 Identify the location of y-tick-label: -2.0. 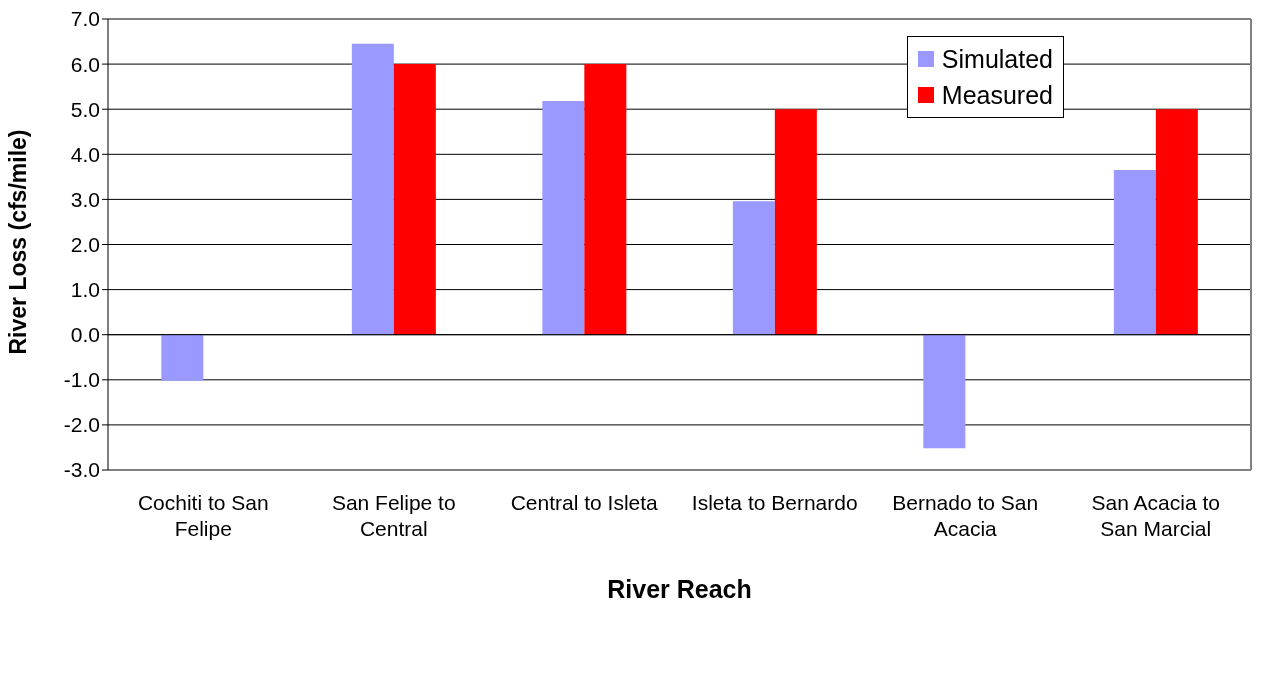
(81, 425).